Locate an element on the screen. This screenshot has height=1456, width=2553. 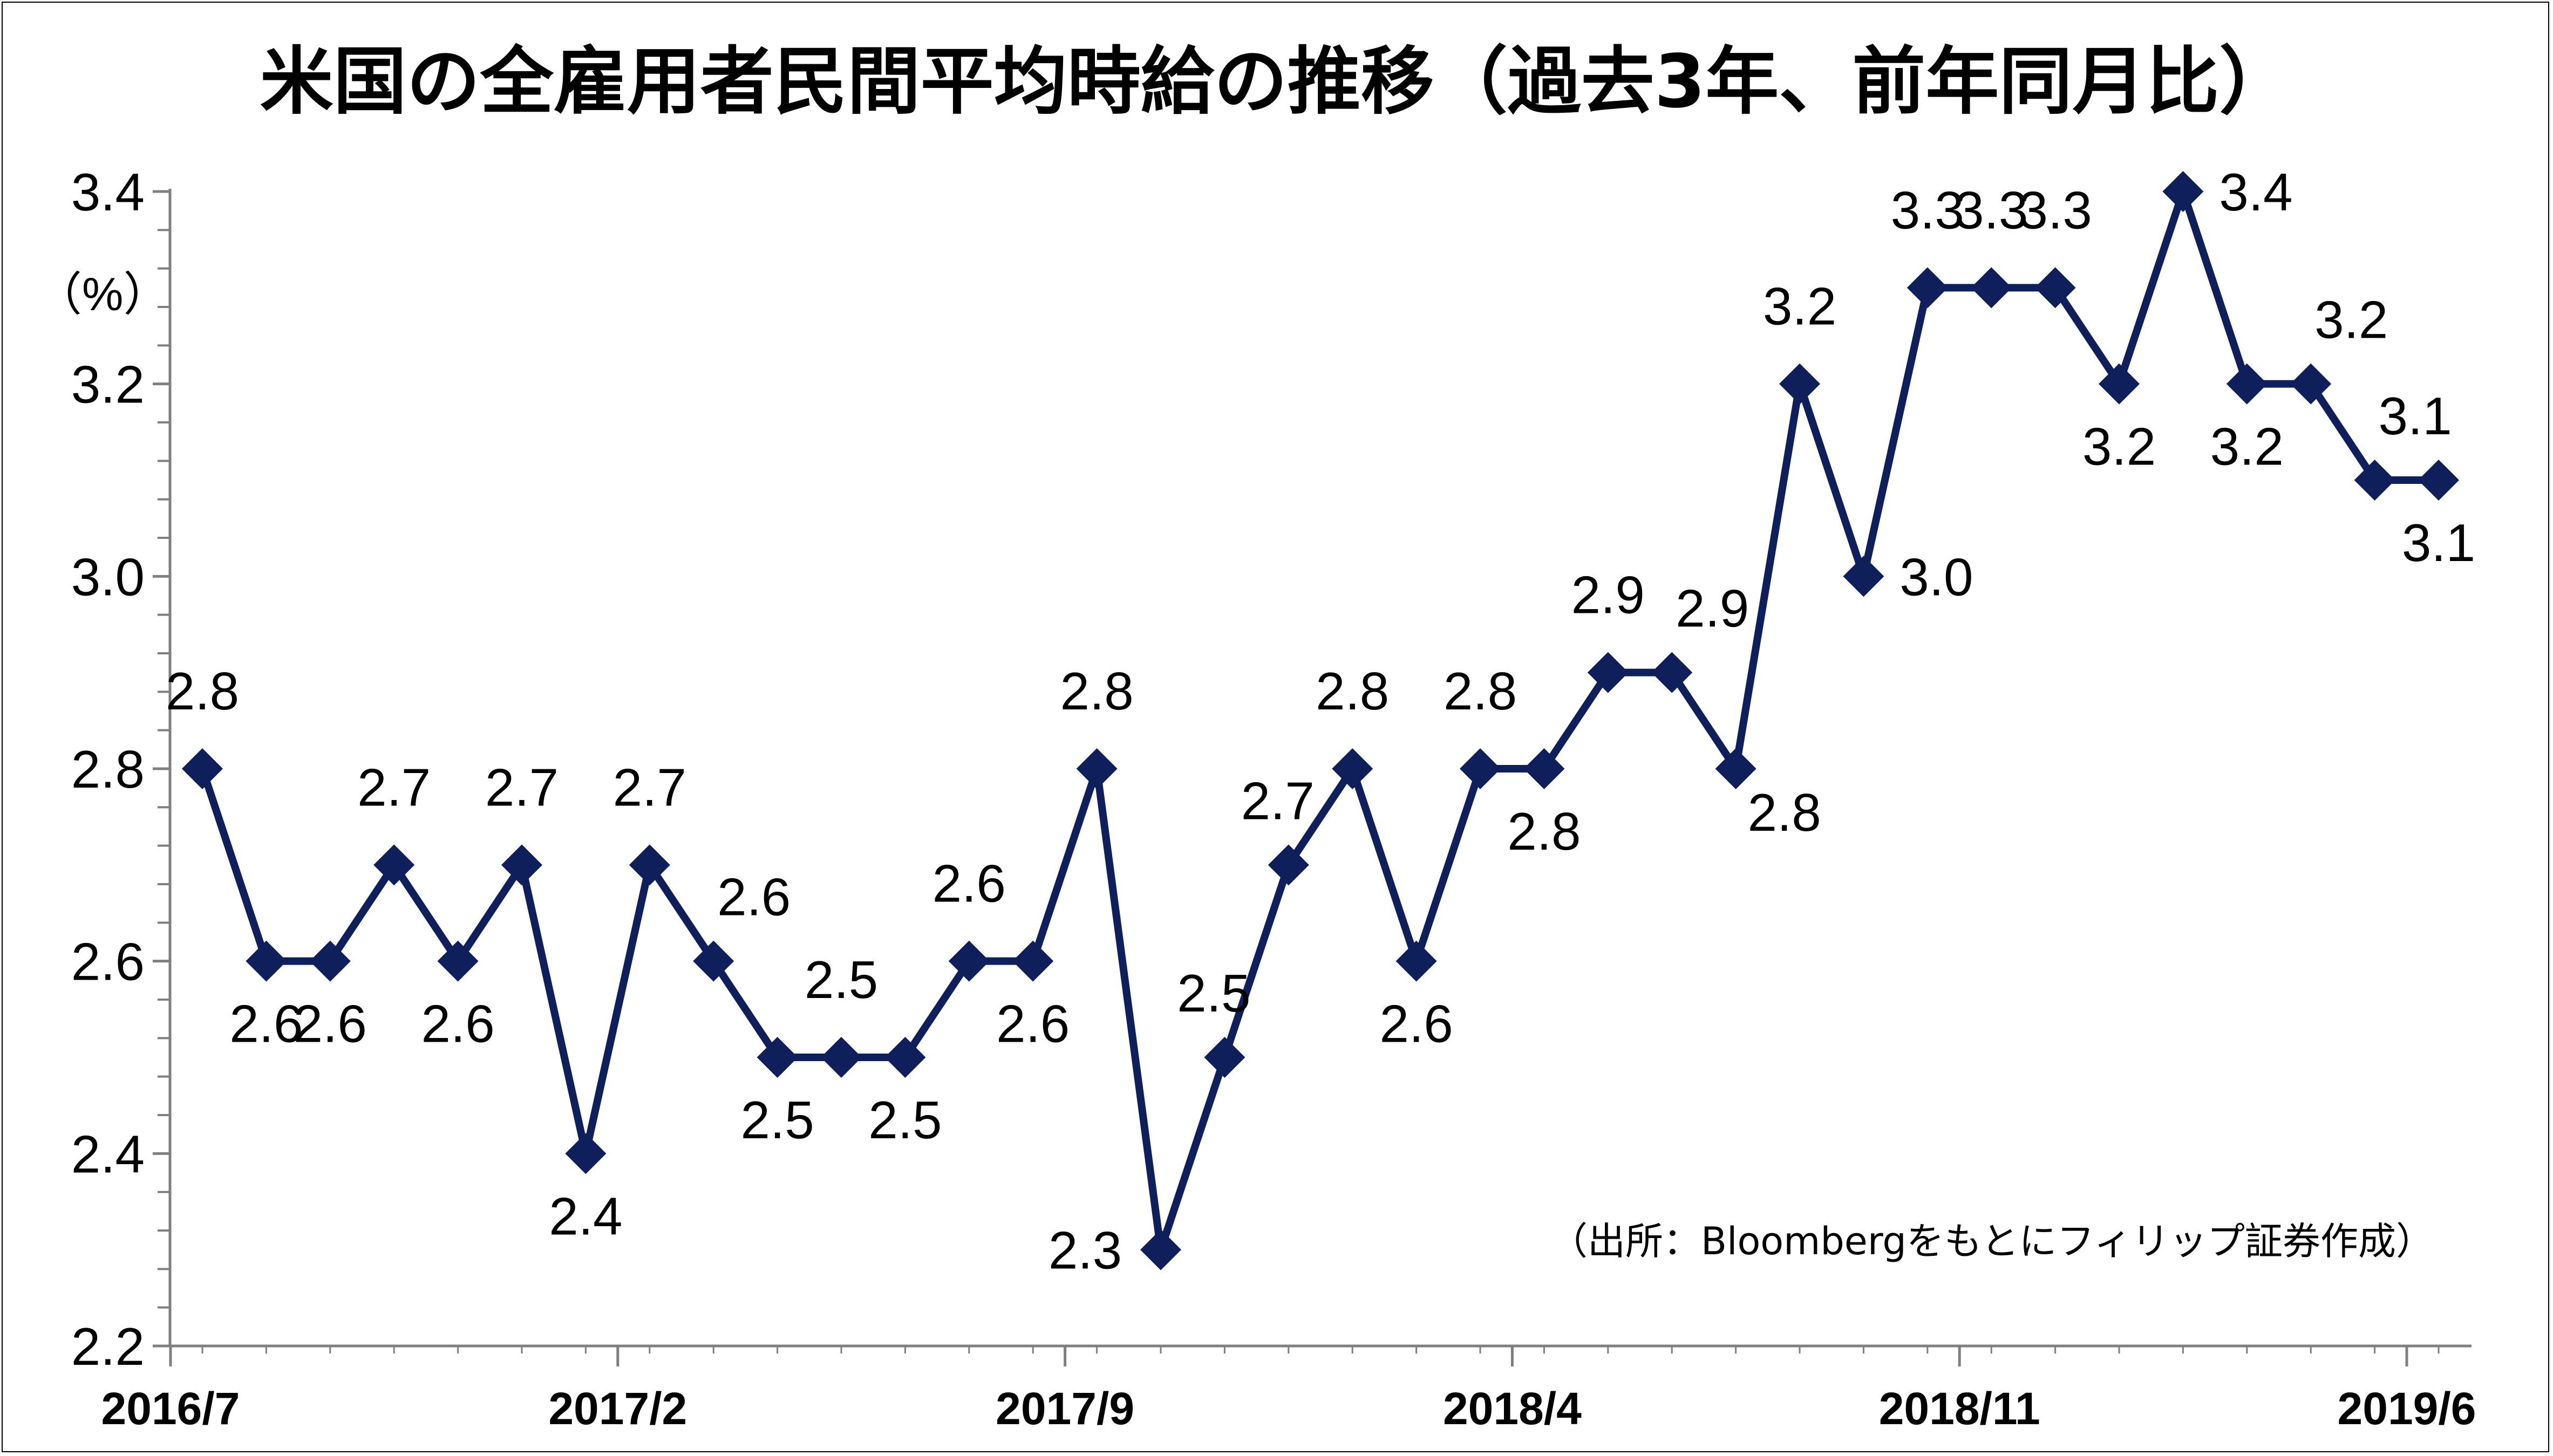
x-tick-label: 2017/2 is located at coordinates (617, 1409).